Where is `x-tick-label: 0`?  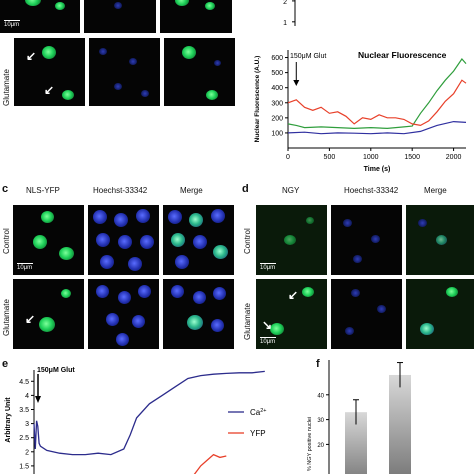 x-tick-label: 0 is located at coordinates (288, 157).